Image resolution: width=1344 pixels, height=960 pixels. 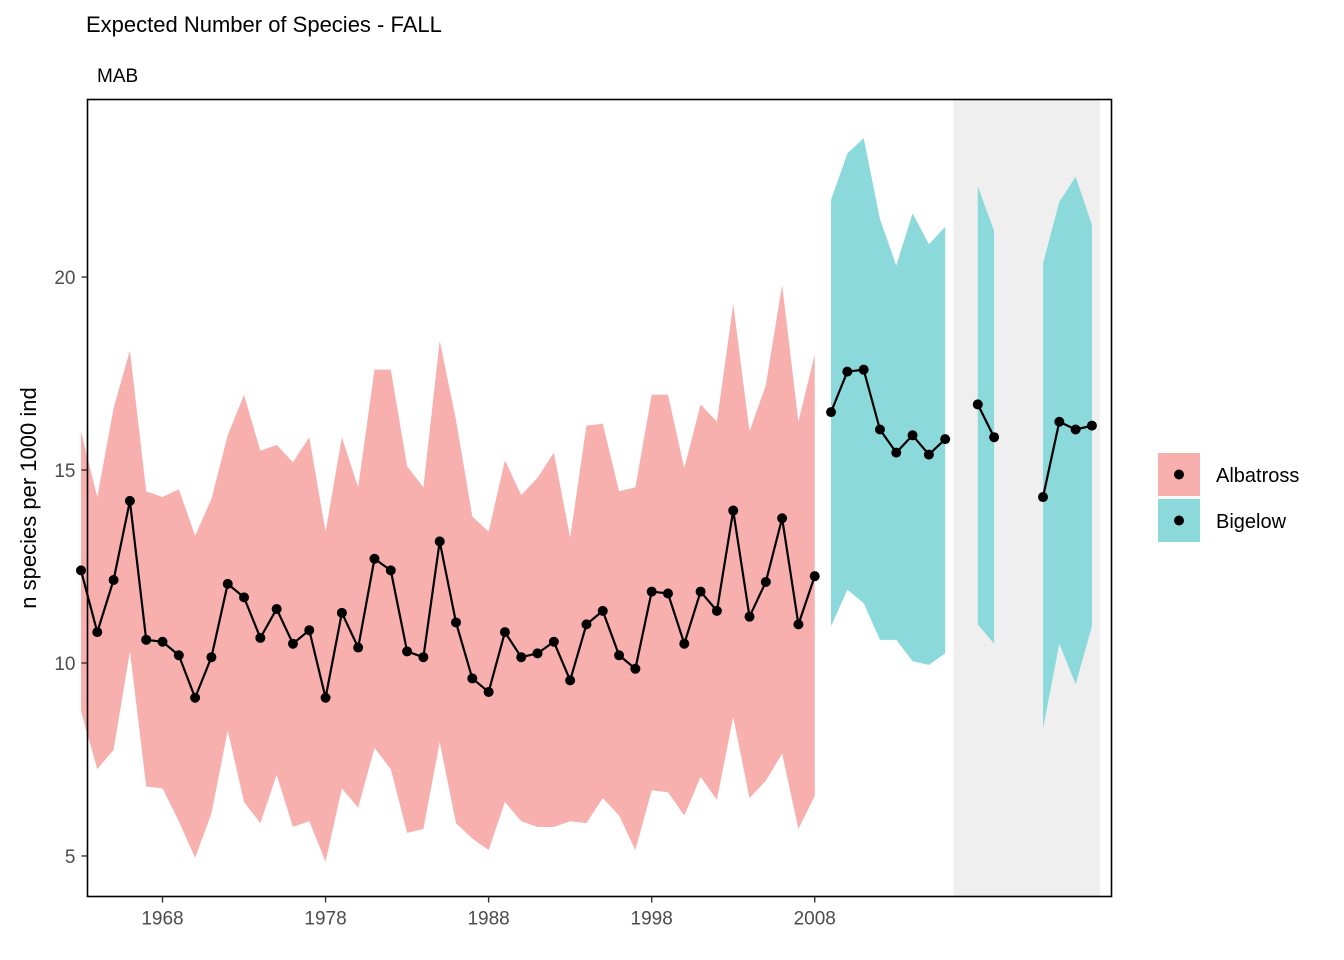 I want to click on x-tick-label: 1978, so click(x=325, y=919).